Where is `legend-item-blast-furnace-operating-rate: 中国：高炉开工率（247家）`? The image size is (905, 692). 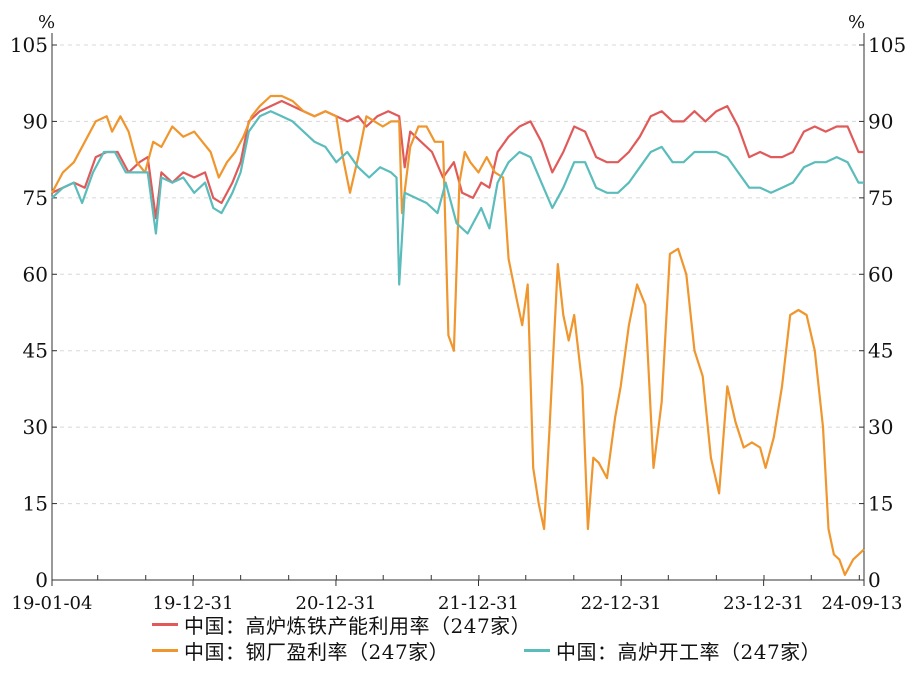 legend-item-blast-furnace-operating-rate: 中国：高炉开工率（247家） is located at coordinates (672, 650).